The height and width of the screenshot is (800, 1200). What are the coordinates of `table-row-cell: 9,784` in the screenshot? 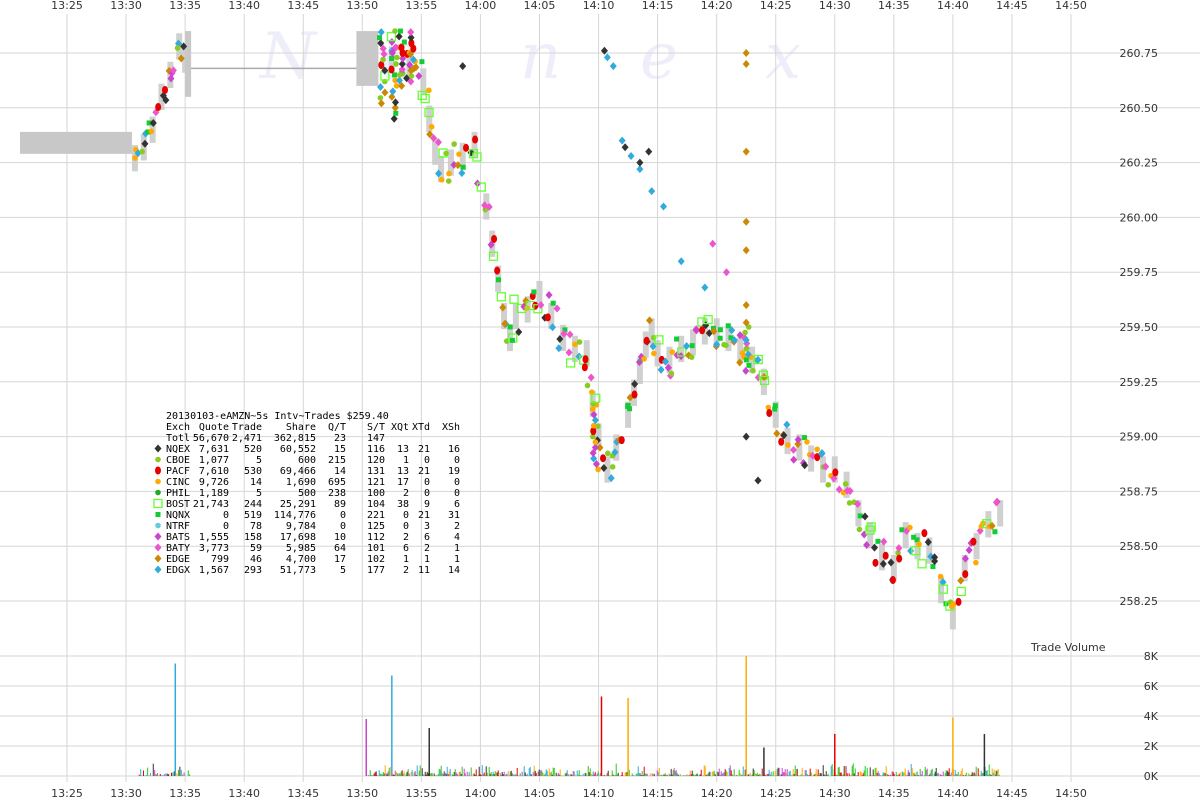 It's located at (301, 526).